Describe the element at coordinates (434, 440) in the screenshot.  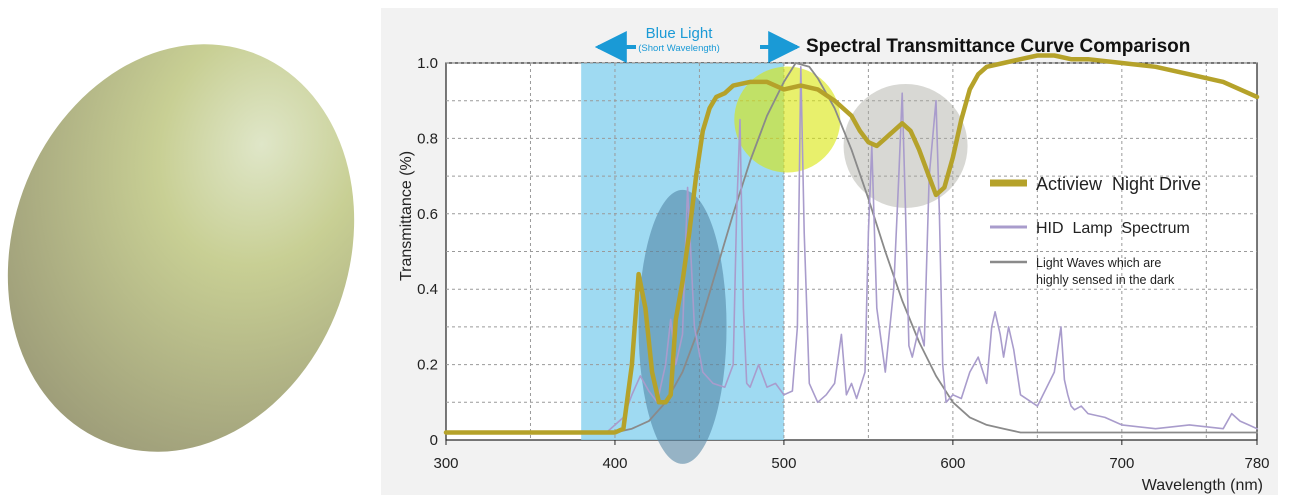
I see `y-tick-label: 0` at that location.